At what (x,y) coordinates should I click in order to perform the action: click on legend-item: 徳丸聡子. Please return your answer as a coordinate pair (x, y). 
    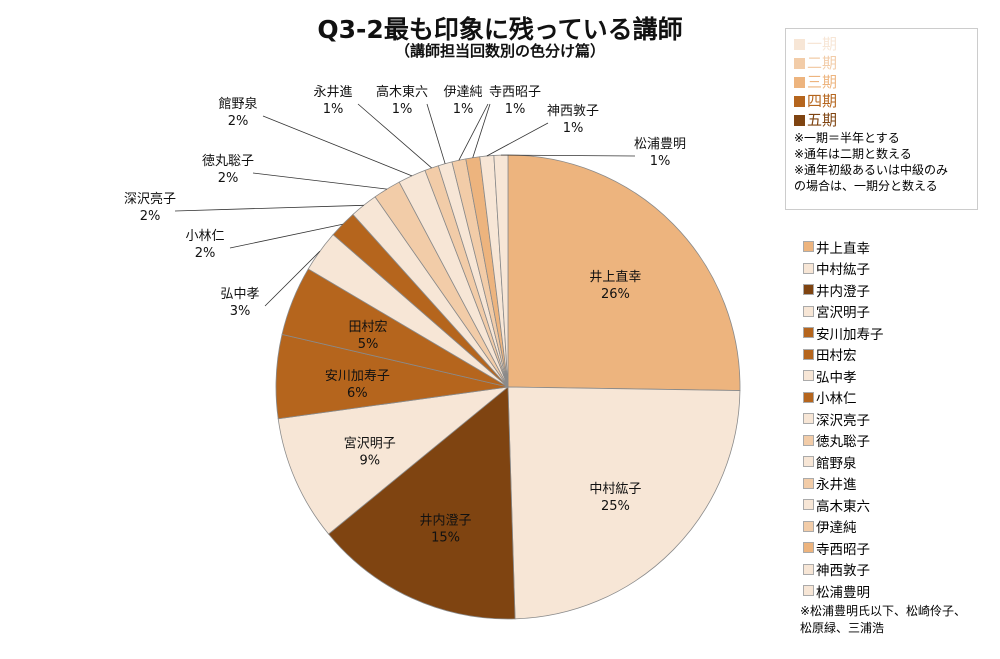
    Looking at the image, I should click on (843, 441).